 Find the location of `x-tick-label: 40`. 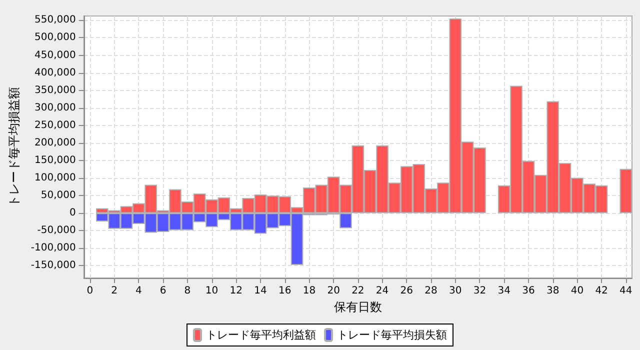

x-tick-label: 40 is located at coordinates (577, 291).